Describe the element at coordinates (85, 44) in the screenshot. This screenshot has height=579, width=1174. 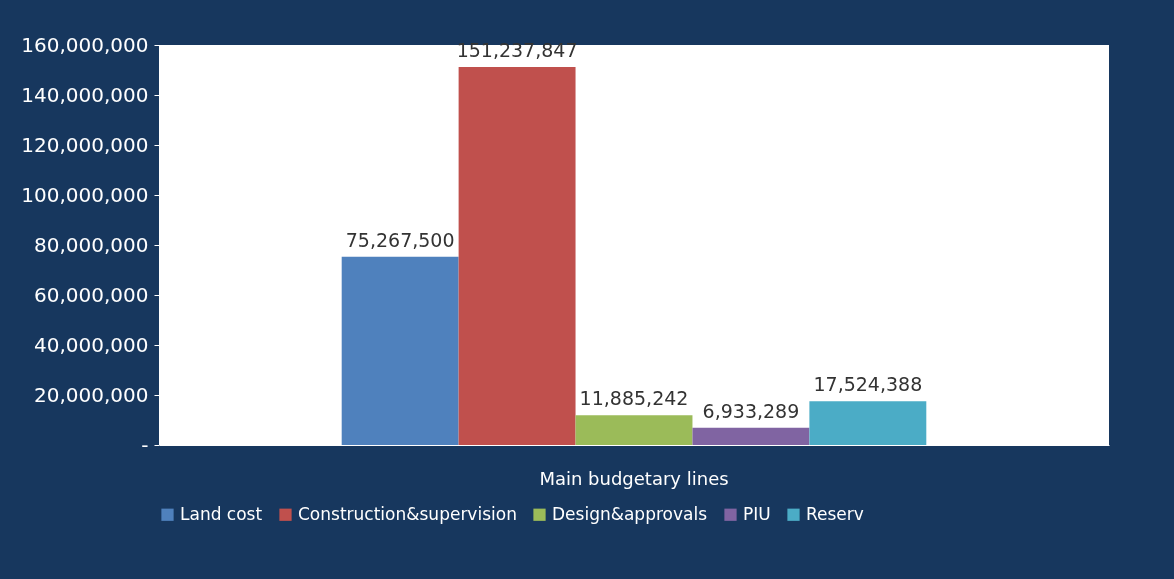
I see `y-tick-label: 160,000,000` at that location.